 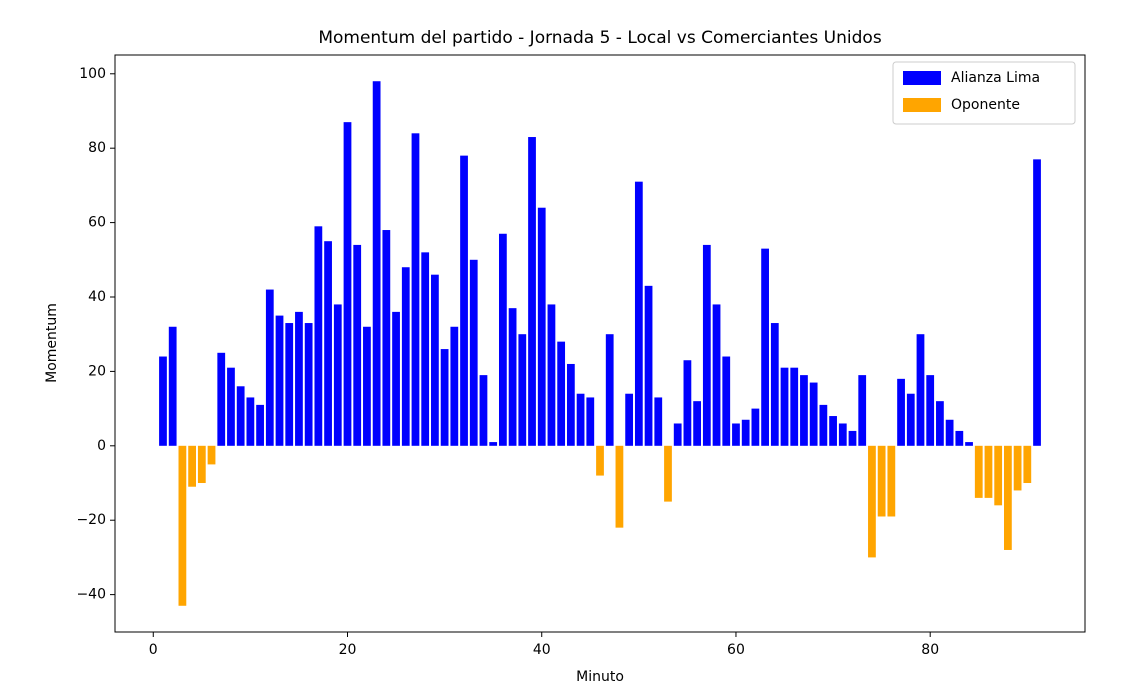 I want to click on x-axis-label: Minuto, so click(x=600, y=677).